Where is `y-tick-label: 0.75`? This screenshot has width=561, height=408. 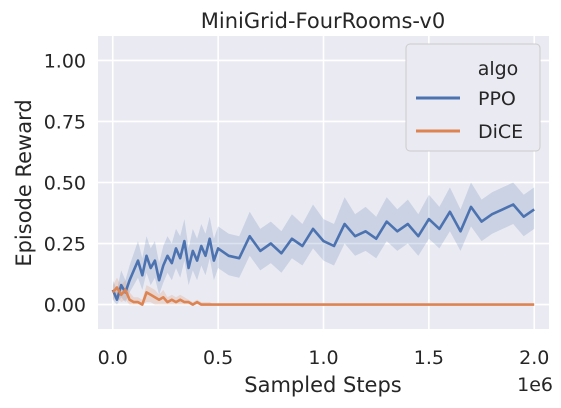
y-tick-label: 0.75 is located at coordinates (65, 122).